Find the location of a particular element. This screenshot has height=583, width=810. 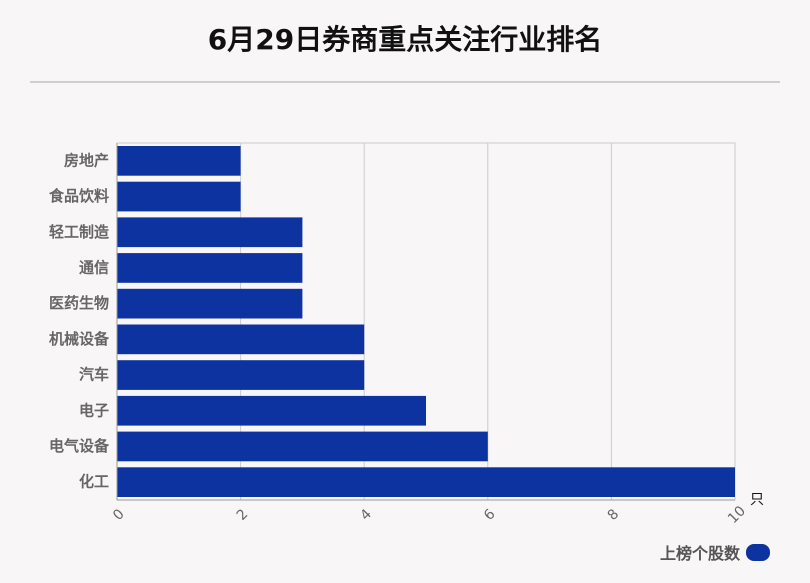

category-label: 通信 is located at coordinates (94, 267).